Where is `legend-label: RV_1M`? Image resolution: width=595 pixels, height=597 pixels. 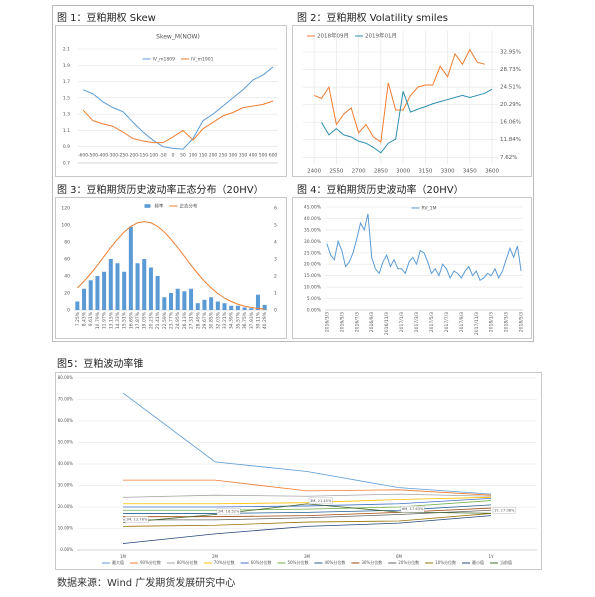 legend-label: RV_1M is located at coordinates (429, 209).